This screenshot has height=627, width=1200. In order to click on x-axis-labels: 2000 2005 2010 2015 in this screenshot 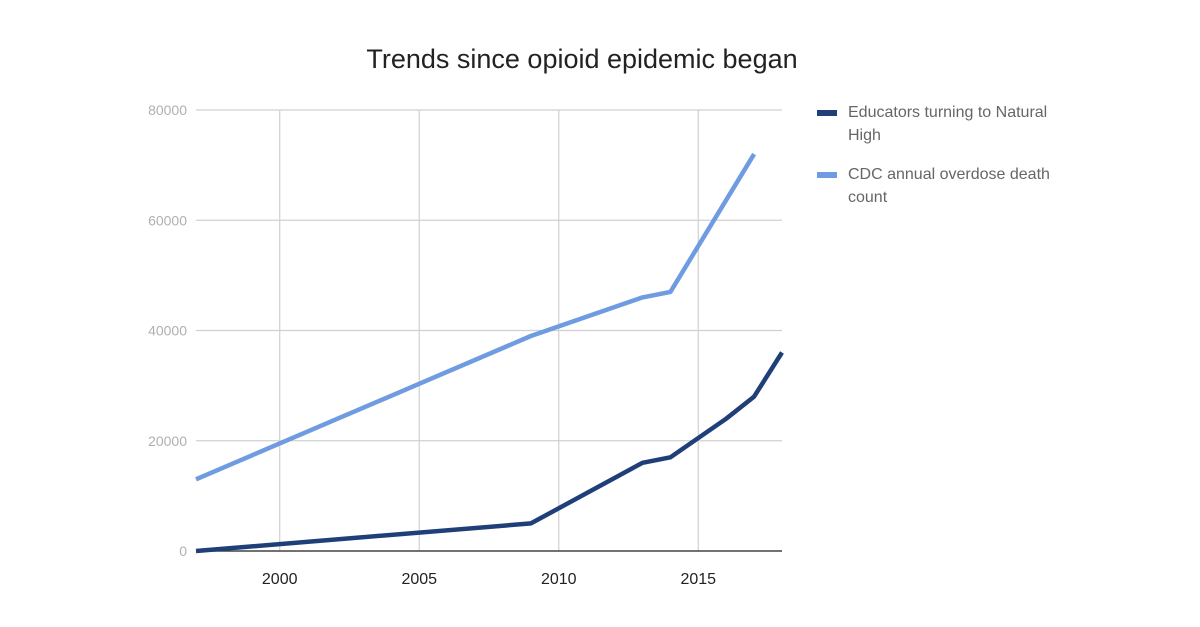, I will do `click(489, 579)`.